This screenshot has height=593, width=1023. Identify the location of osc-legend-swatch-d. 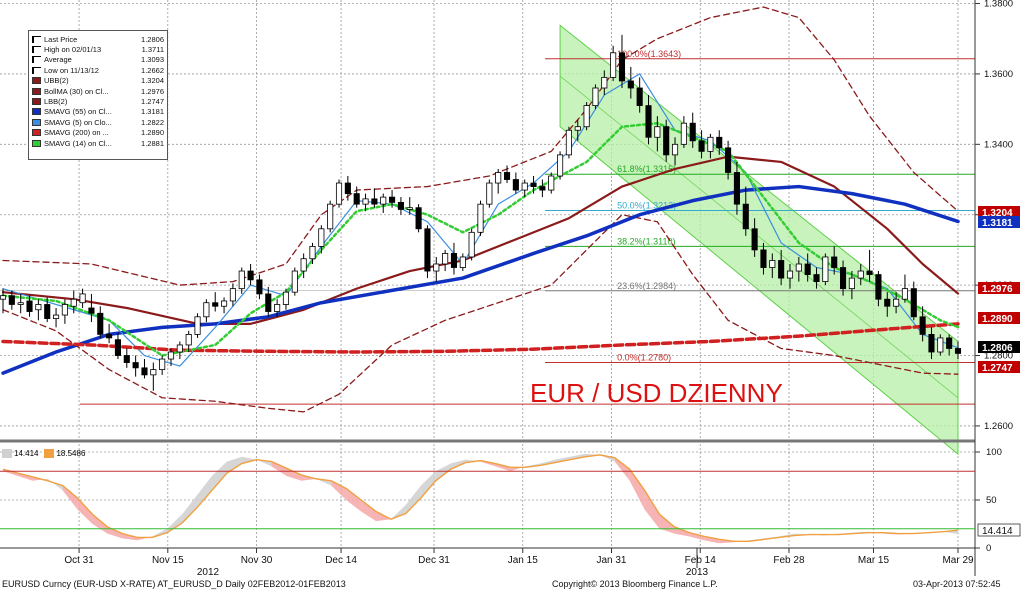
(49, 453).